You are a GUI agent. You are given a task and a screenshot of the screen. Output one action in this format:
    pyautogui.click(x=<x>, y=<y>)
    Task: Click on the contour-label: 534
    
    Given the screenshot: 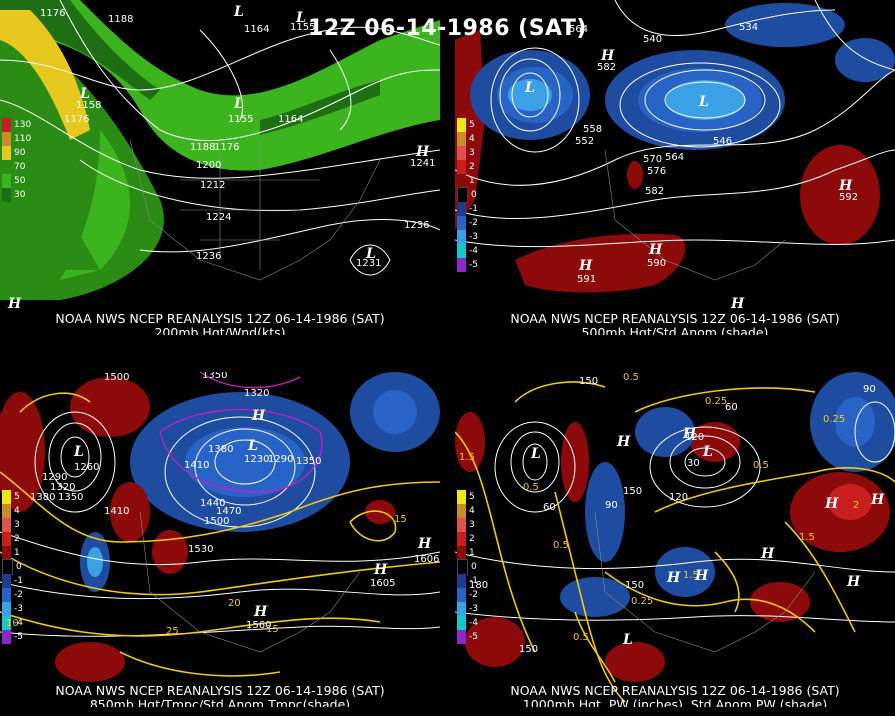 What is the action you would take?
    pyautogui.click(x=749, y=27)
    